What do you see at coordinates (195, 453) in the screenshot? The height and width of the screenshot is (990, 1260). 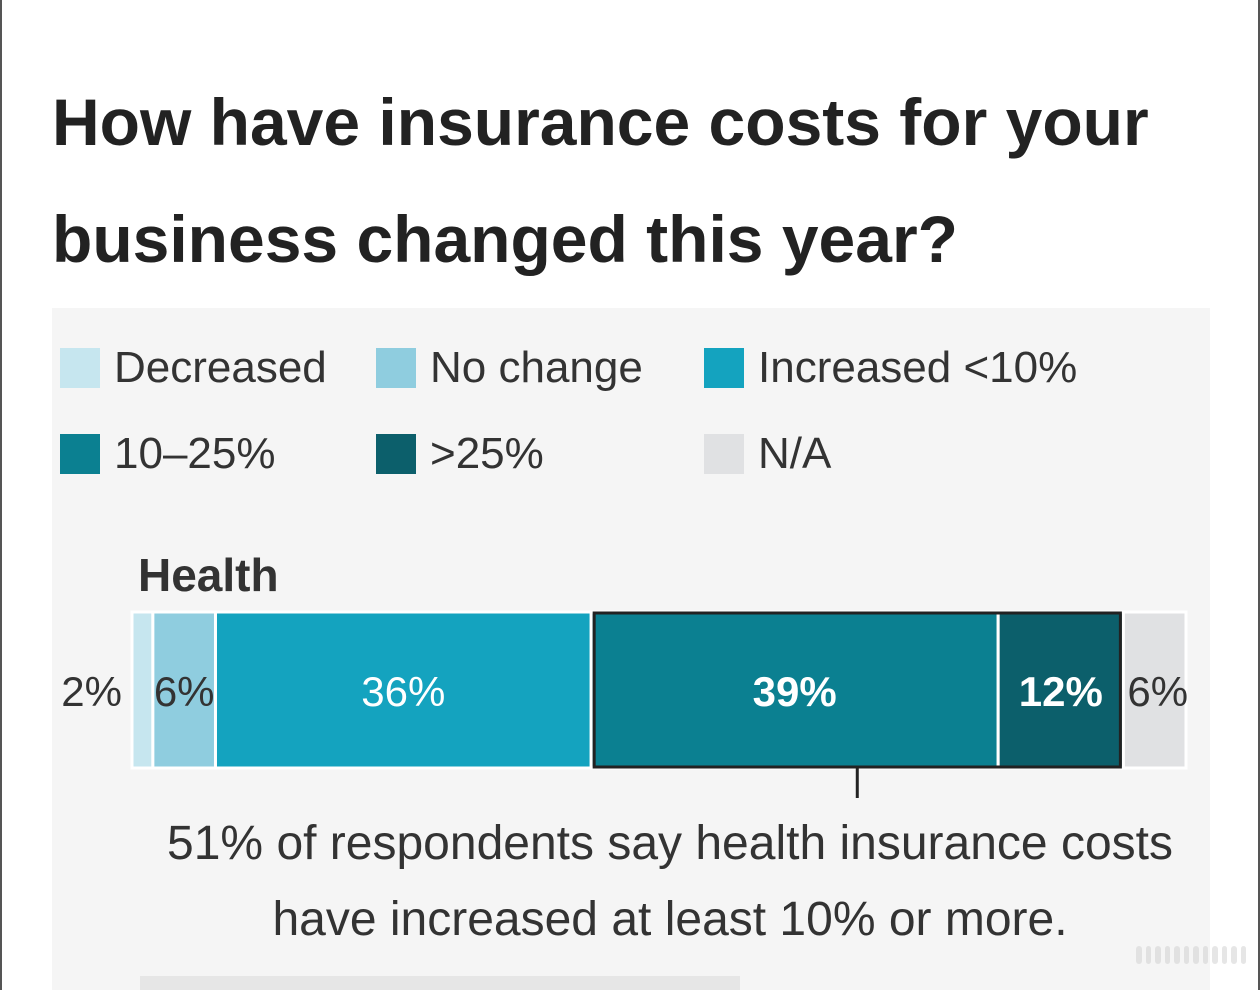 I see `legend-label-10-25: 10–25%` at bounding box center [195, 453].